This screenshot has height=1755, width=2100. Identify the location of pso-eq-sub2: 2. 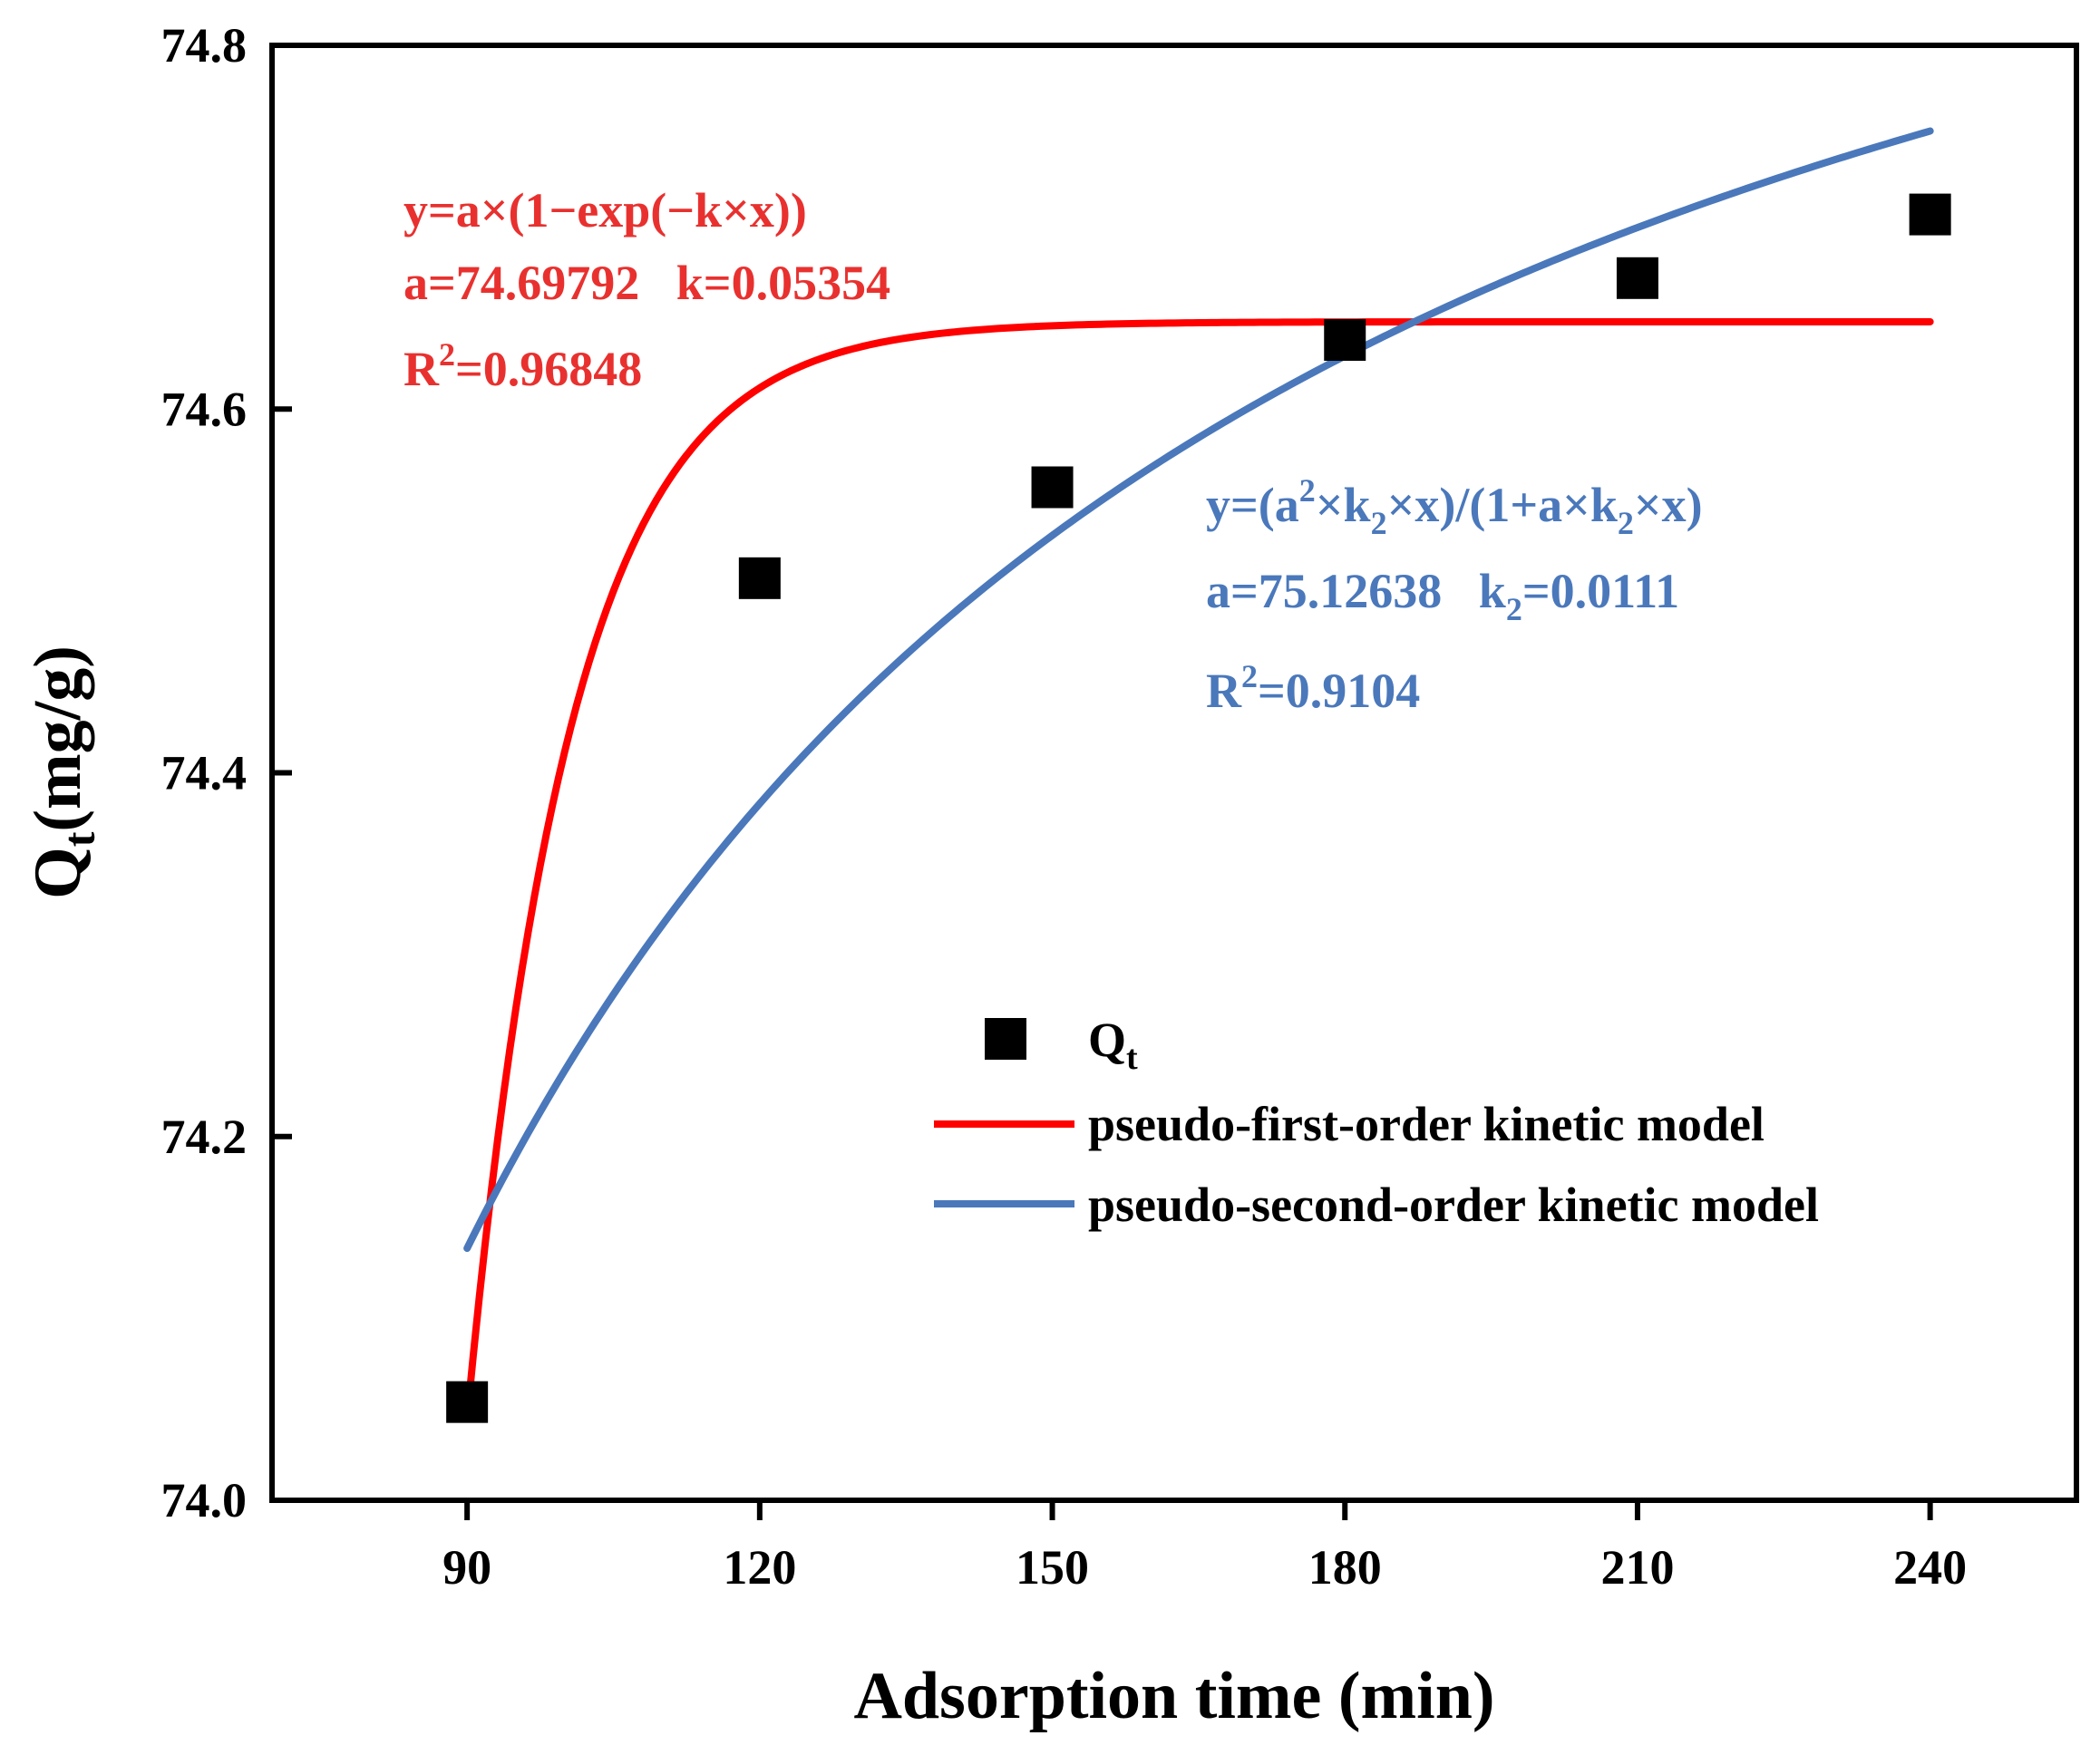
(1626, 523).